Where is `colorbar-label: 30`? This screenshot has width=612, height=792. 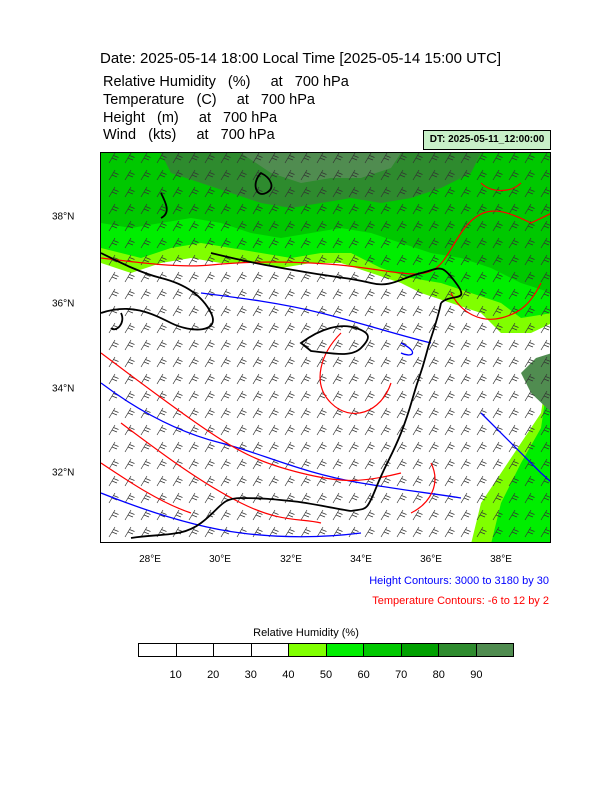 colorbar-label: 30 is located at coordinates (250, 675).